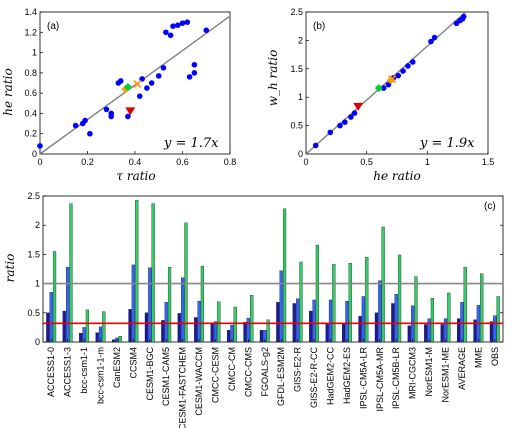 The height and width of the screenshot is (428, 518). I want to click on panel-c-category-label: CanESM2, so click(117, 367).